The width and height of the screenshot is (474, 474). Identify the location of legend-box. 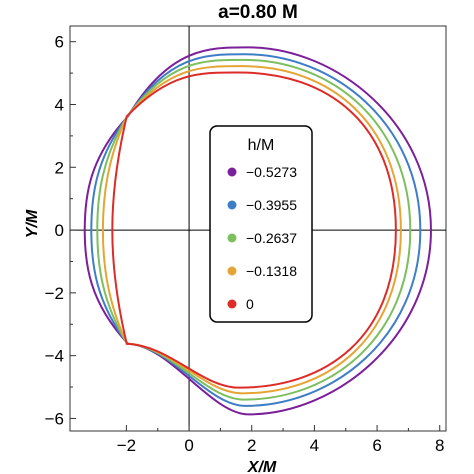
(261, 224).